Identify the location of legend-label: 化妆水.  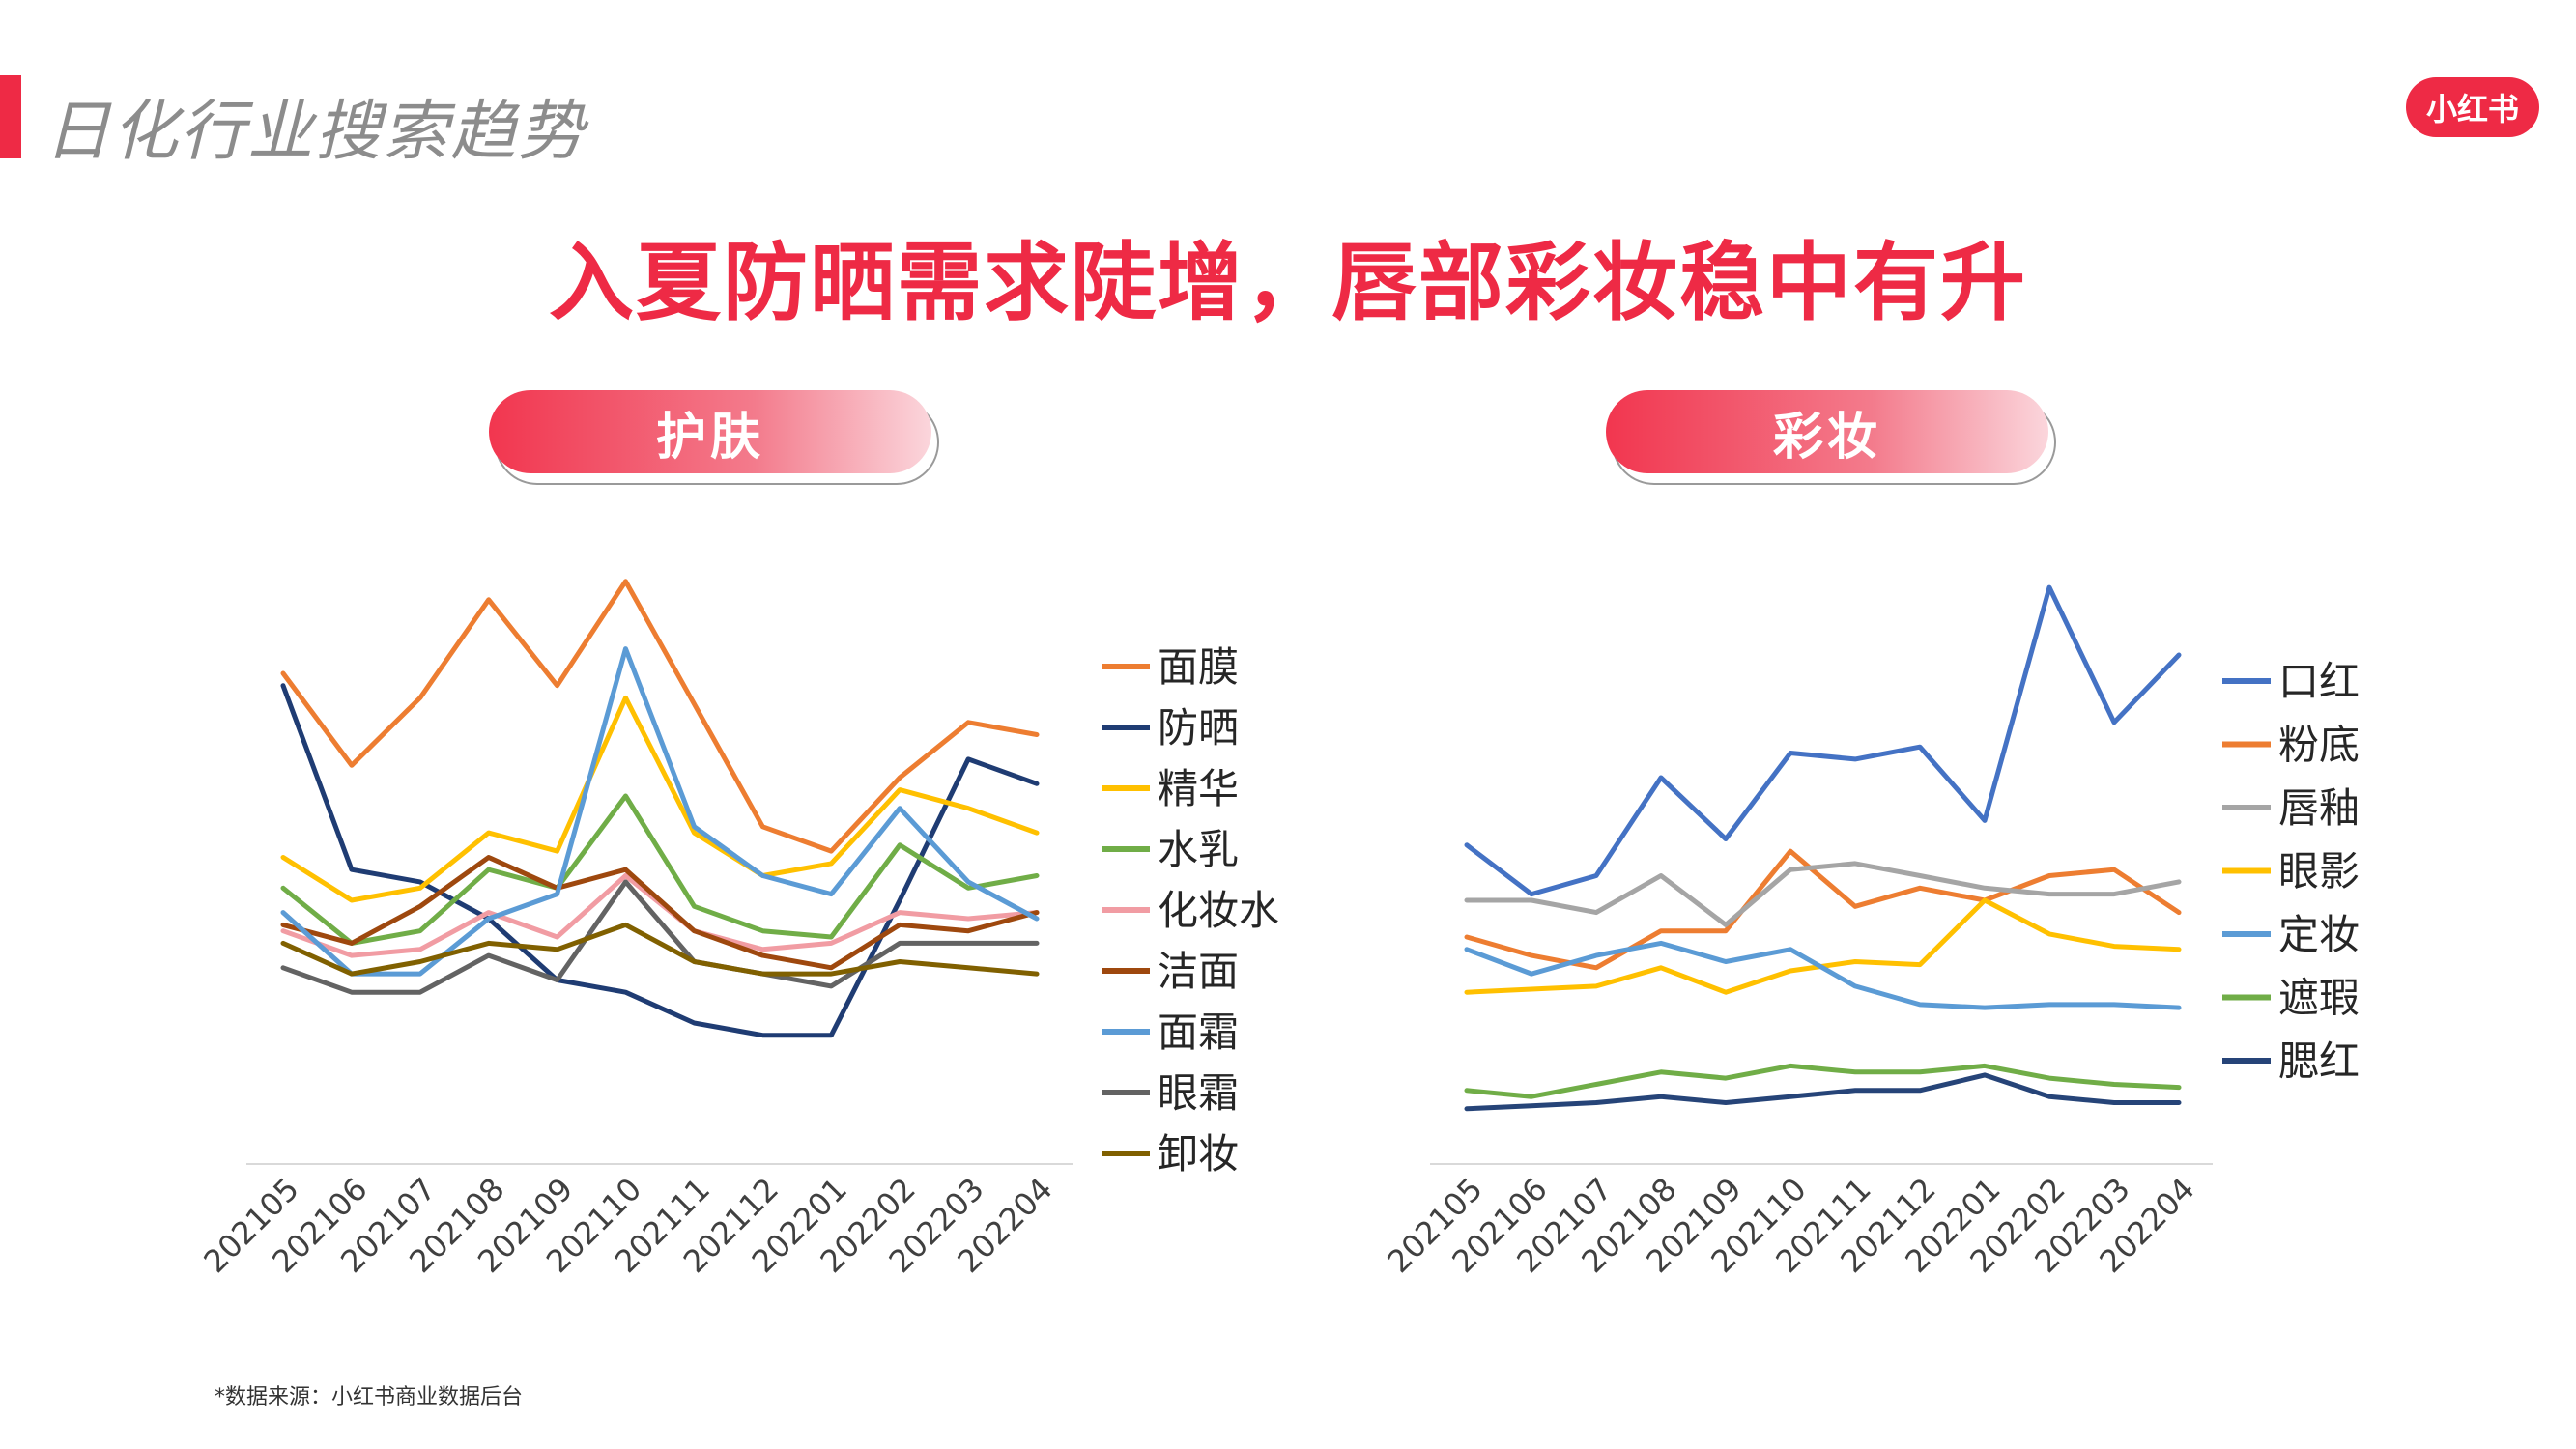
(1218, 910).